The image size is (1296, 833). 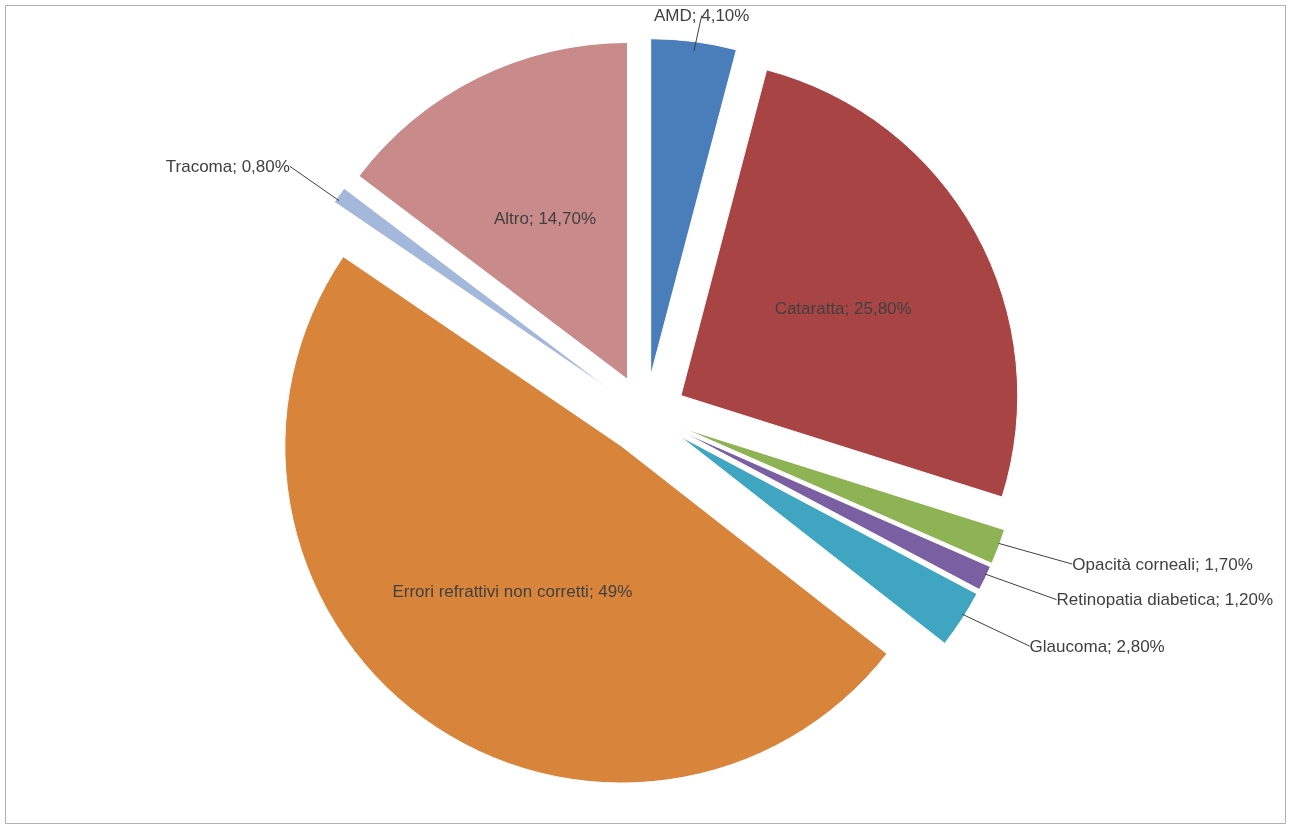 I want to click on slice-label: Opacità corneali; 1,70%, so click(x=1162, y=564).